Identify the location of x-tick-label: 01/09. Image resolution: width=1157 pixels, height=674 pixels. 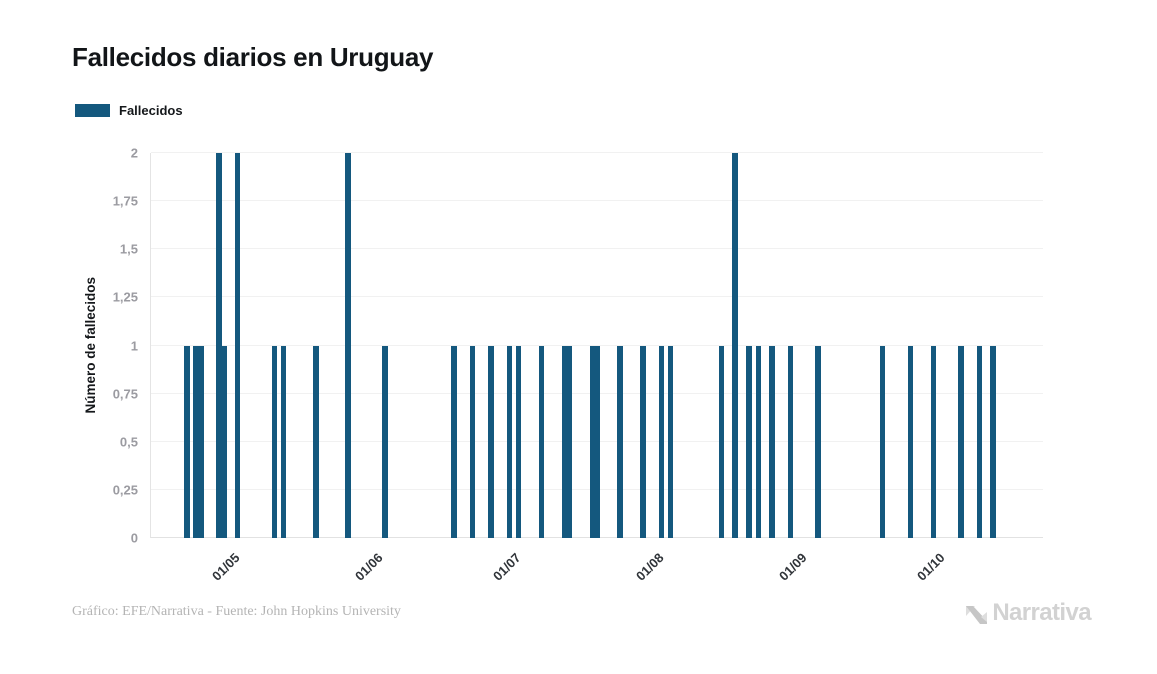
(792, 567).